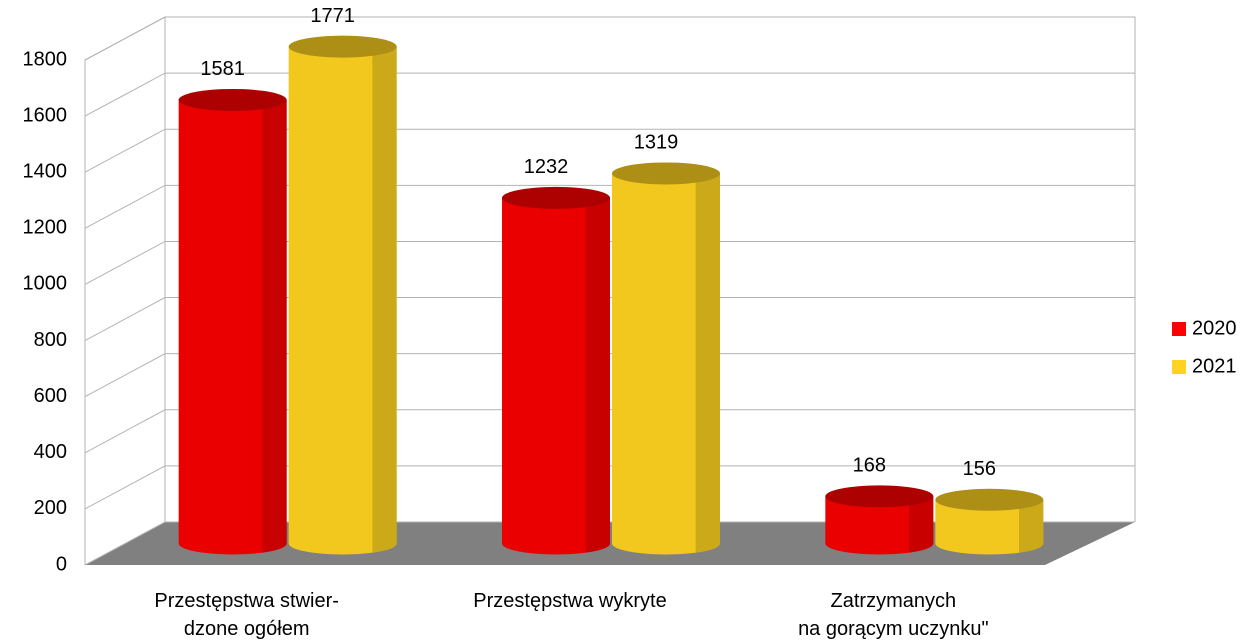  I want to click on x-tick-label-line: dzone ogółem, so click(247, 629).